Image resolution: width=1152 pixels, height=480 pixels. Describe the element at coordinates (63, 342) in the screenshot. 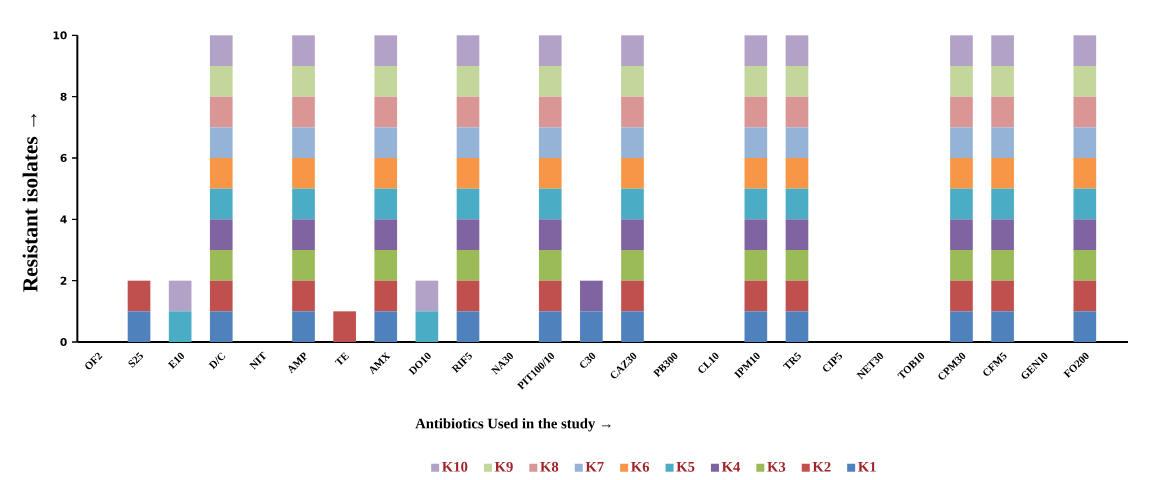

I see `y-tick-label: 0` at that location.